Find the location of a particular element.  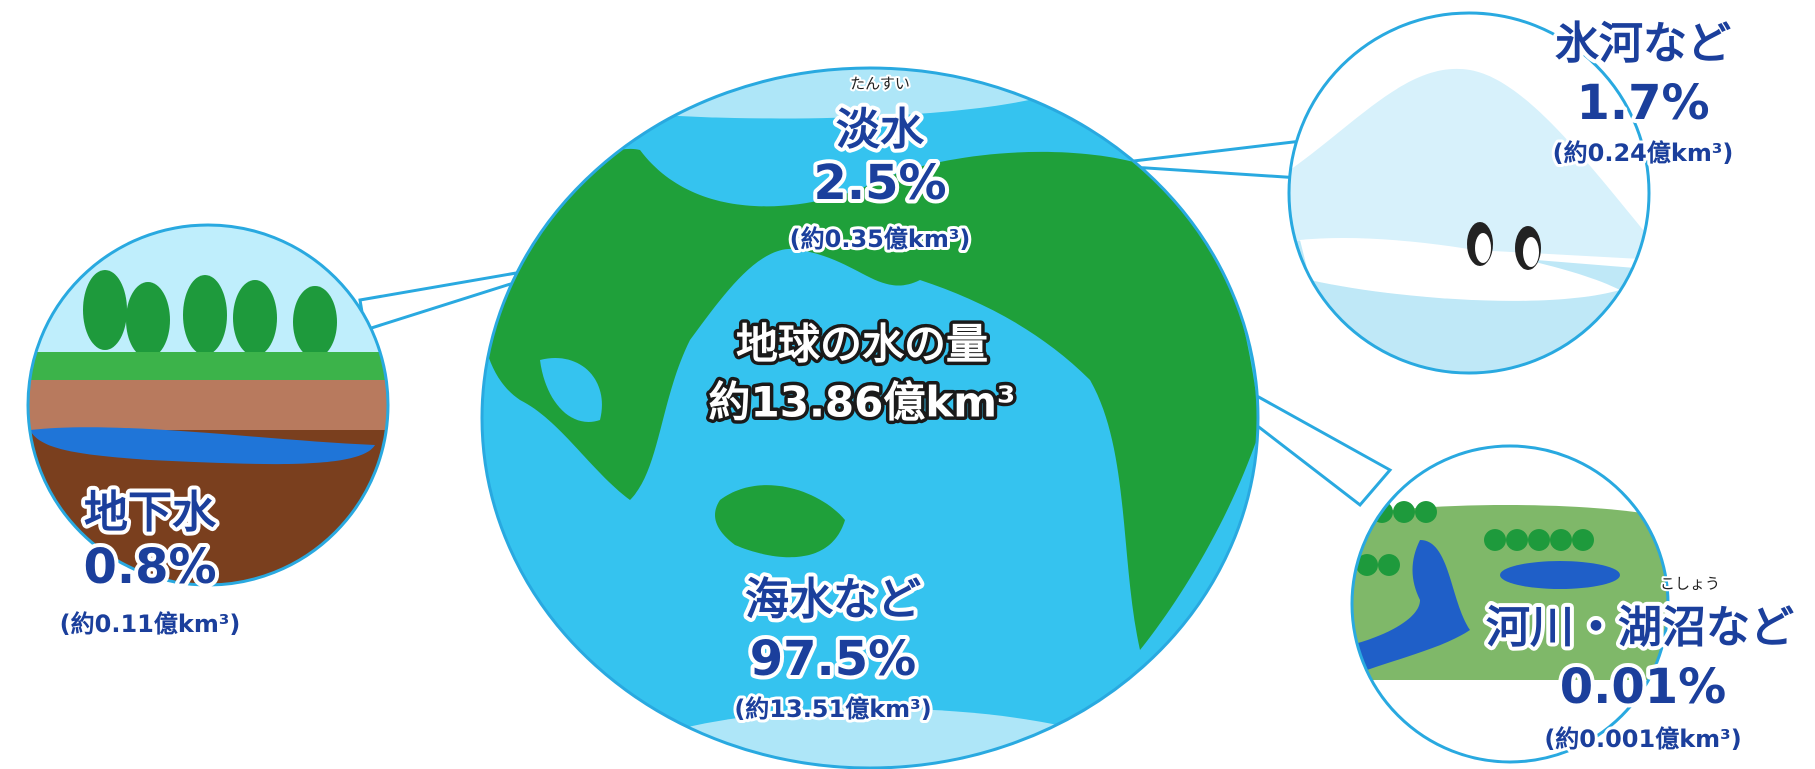

percent: 0.8% is located at coordinates (149, 567).